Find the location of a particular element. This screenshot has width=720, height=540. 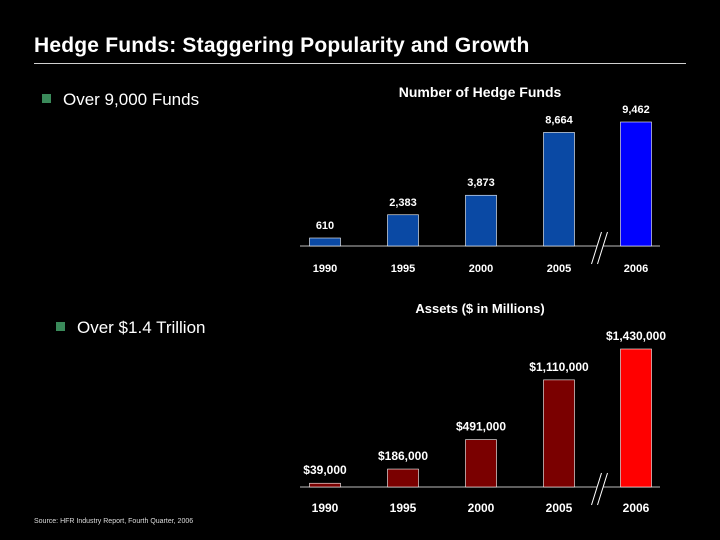

bar-funds-1990 is located at coordinates (325, 242).